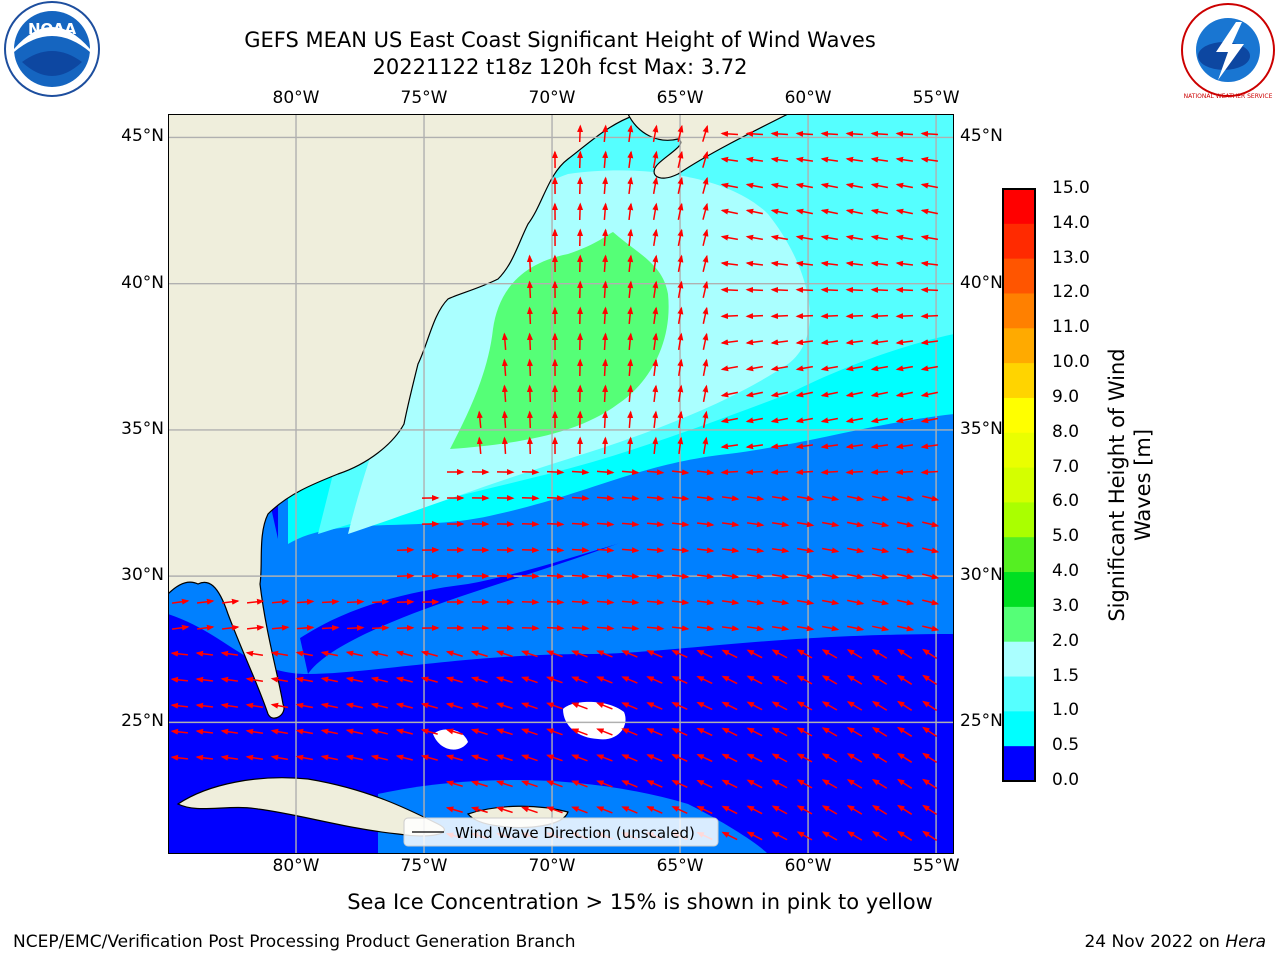 The image size is (1280, 960). What do you see at coordinates (1066, 675) in the screenshot?
I see `colorbar-tick-label: 1.5` at bounding box center [1066, 675].